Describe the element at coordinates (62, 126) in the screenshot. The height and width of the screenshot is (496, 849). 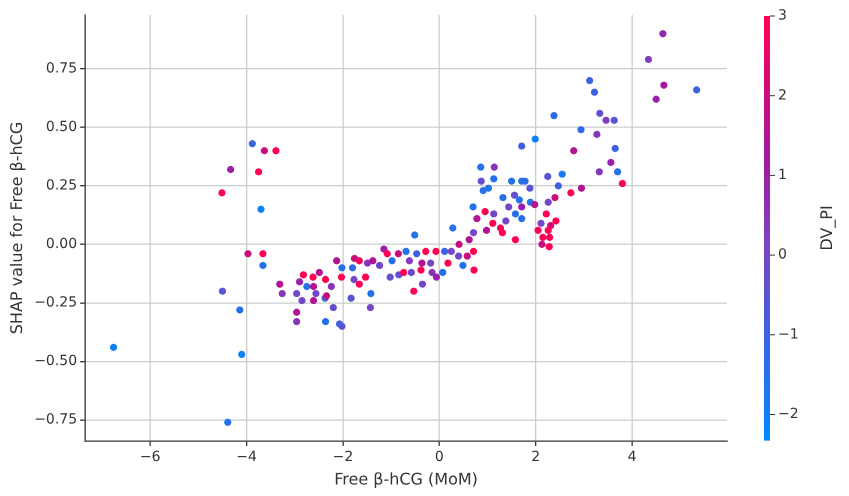
I see `y-tick-label: 0.50` at that location.